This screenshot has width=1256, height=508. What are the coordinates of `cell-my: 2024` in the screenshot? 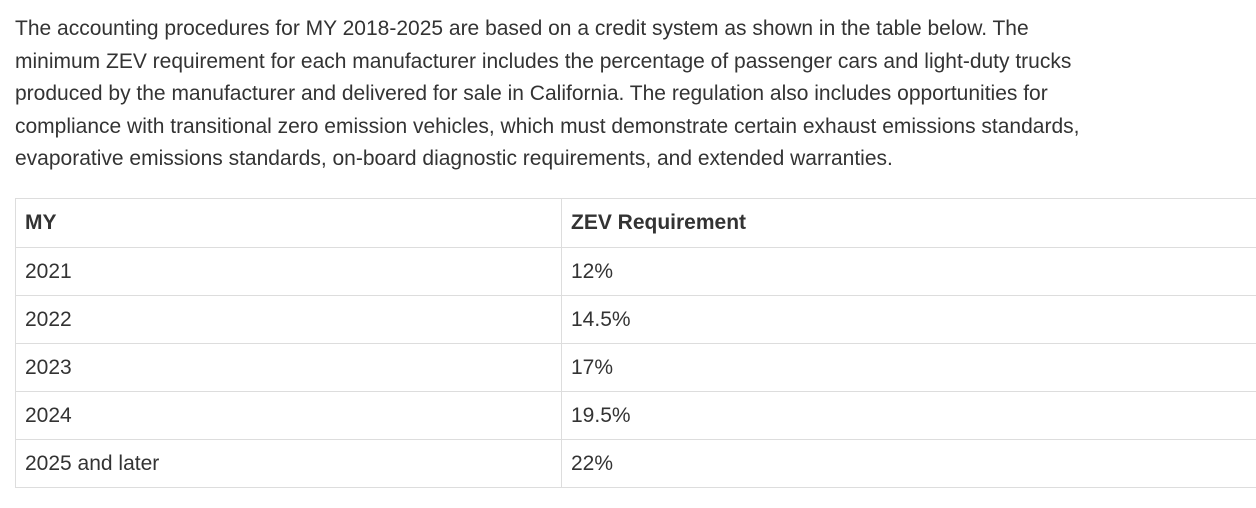 It's located at (288, 415).